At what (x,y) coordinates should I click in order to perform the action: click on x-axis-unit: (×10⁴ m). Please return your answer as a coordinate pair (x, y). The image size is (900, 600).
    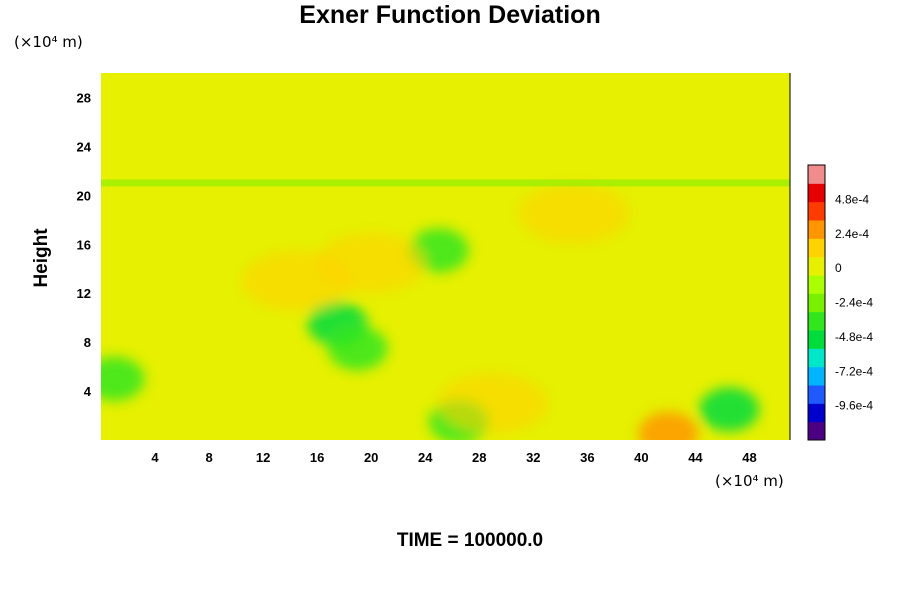
    Looking at the image, I should click on (749, 481).